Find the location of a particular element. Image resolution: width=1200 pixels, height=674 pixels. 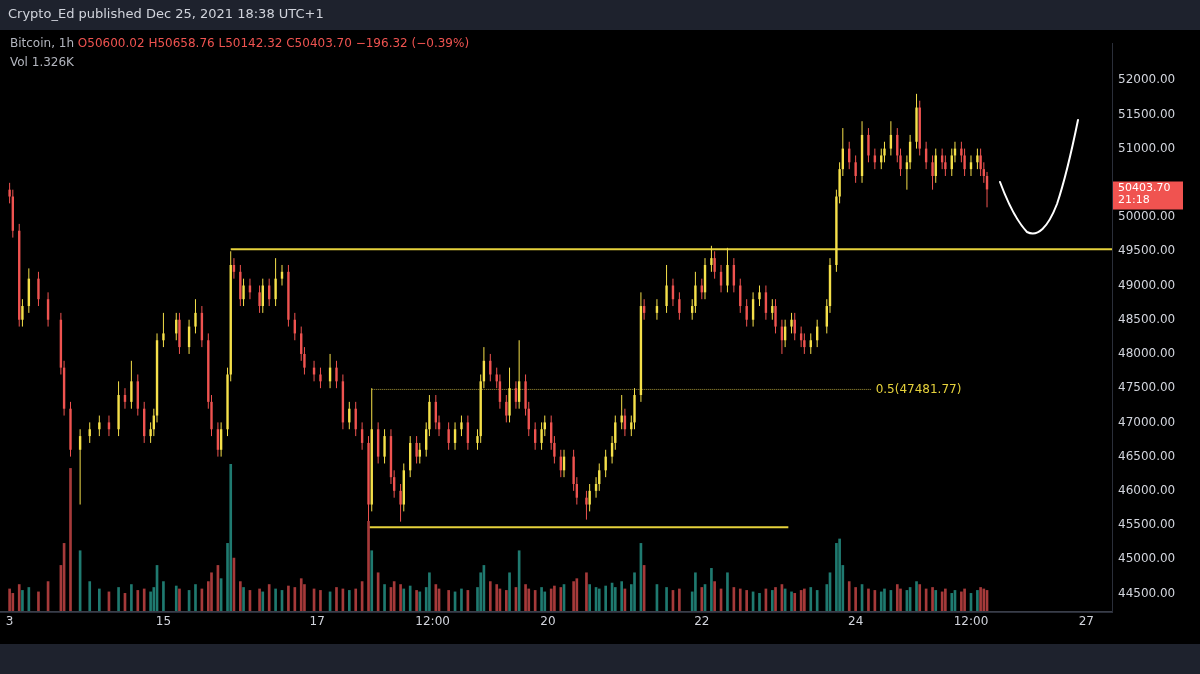

y-tick-label: 48500.00 is located at coordinates (1147, 318).